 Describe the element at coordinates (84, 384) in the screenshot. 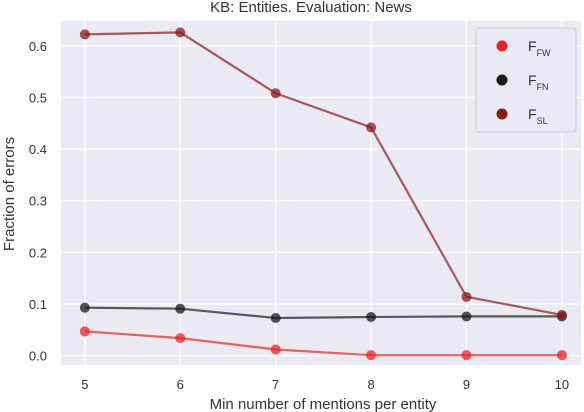

I see `x-tick-label: 5` at that location.